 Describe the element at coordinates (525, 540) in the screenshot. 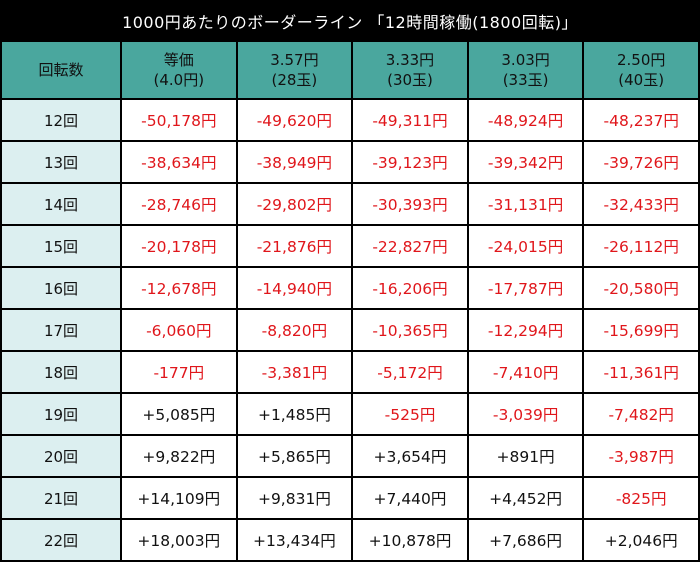

I see `table-cell: +7,686円` at that location.